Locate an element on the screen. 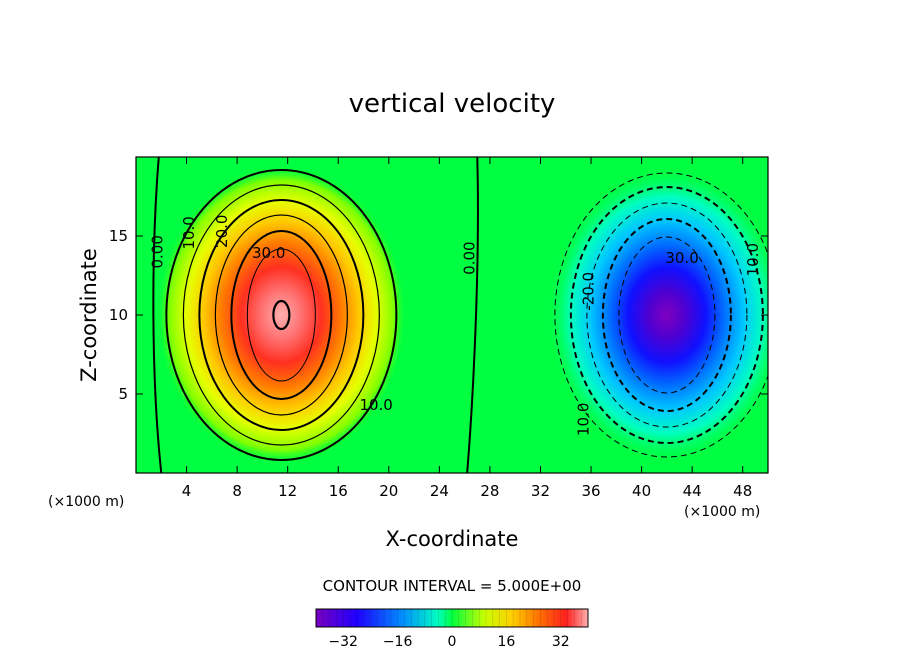 The height and width of the screenshot is (654, 904). x-tick-label: 24 is located at coordinates (439, 491).